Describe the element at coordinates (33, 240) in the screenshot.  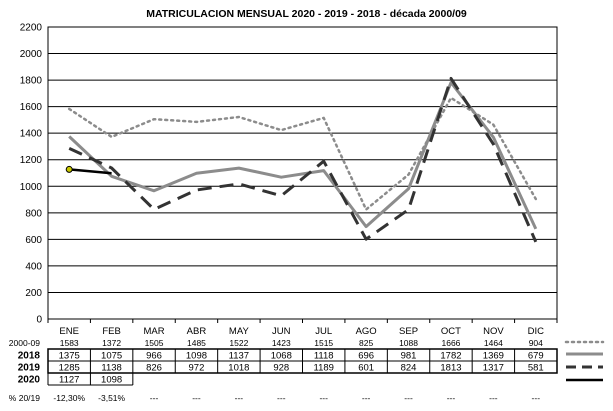
I see `y-tick-label: 600` at that location.